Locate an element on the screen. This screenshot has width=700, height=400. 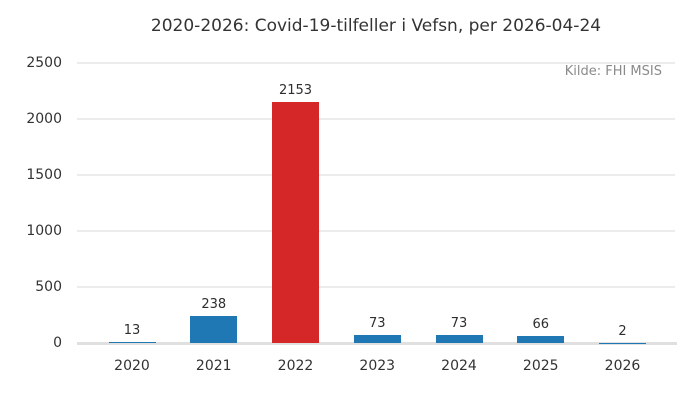
bar-2023 is located at coordinates (377, 338).